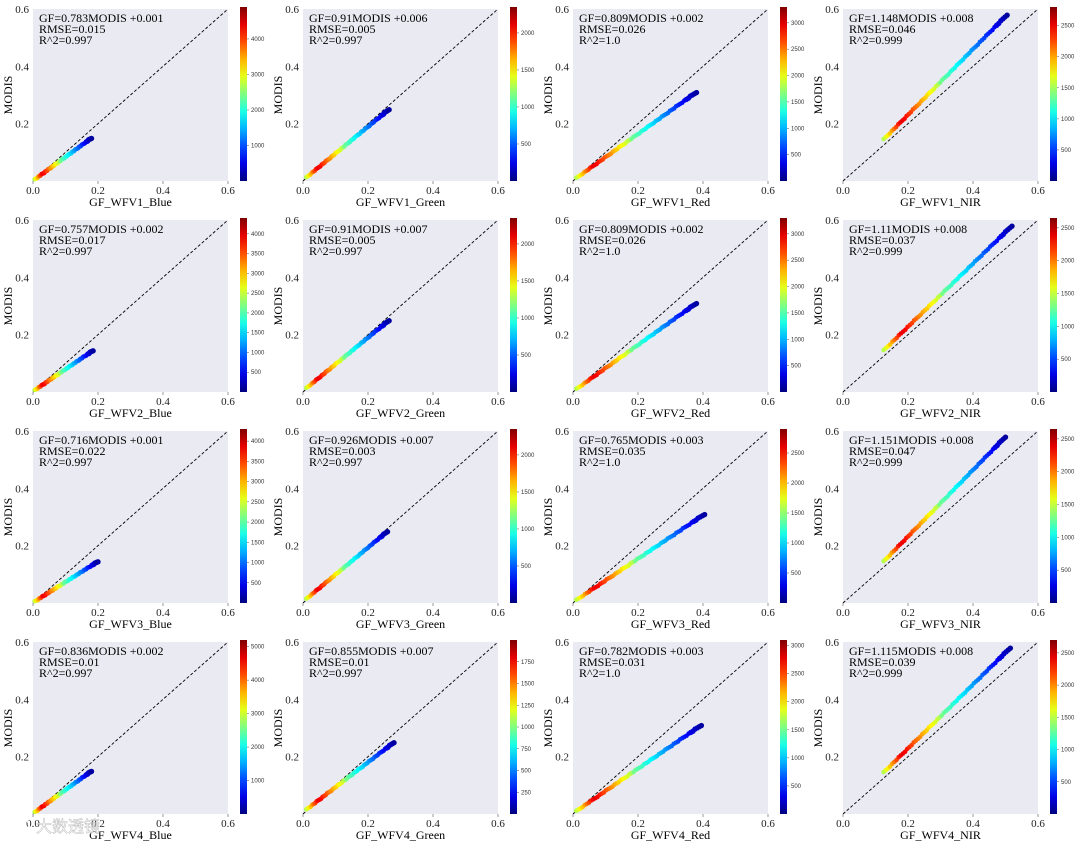 Image resolution: width=1080 pixels, height=845 pixels. Describe the element at coordinates (670, 413) in the screenshot. I see `x-axis-label: GF_WFV2_Red` at that location.